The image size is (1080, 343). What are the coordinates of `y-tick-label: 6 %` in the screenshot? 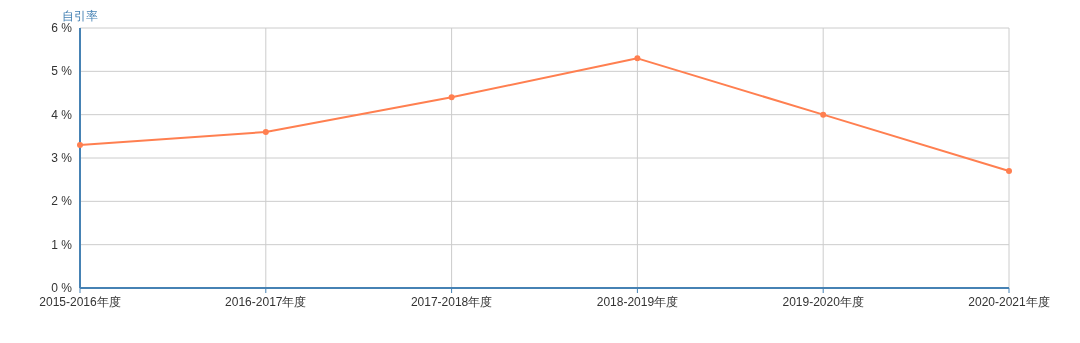 It's located at (62, 28).